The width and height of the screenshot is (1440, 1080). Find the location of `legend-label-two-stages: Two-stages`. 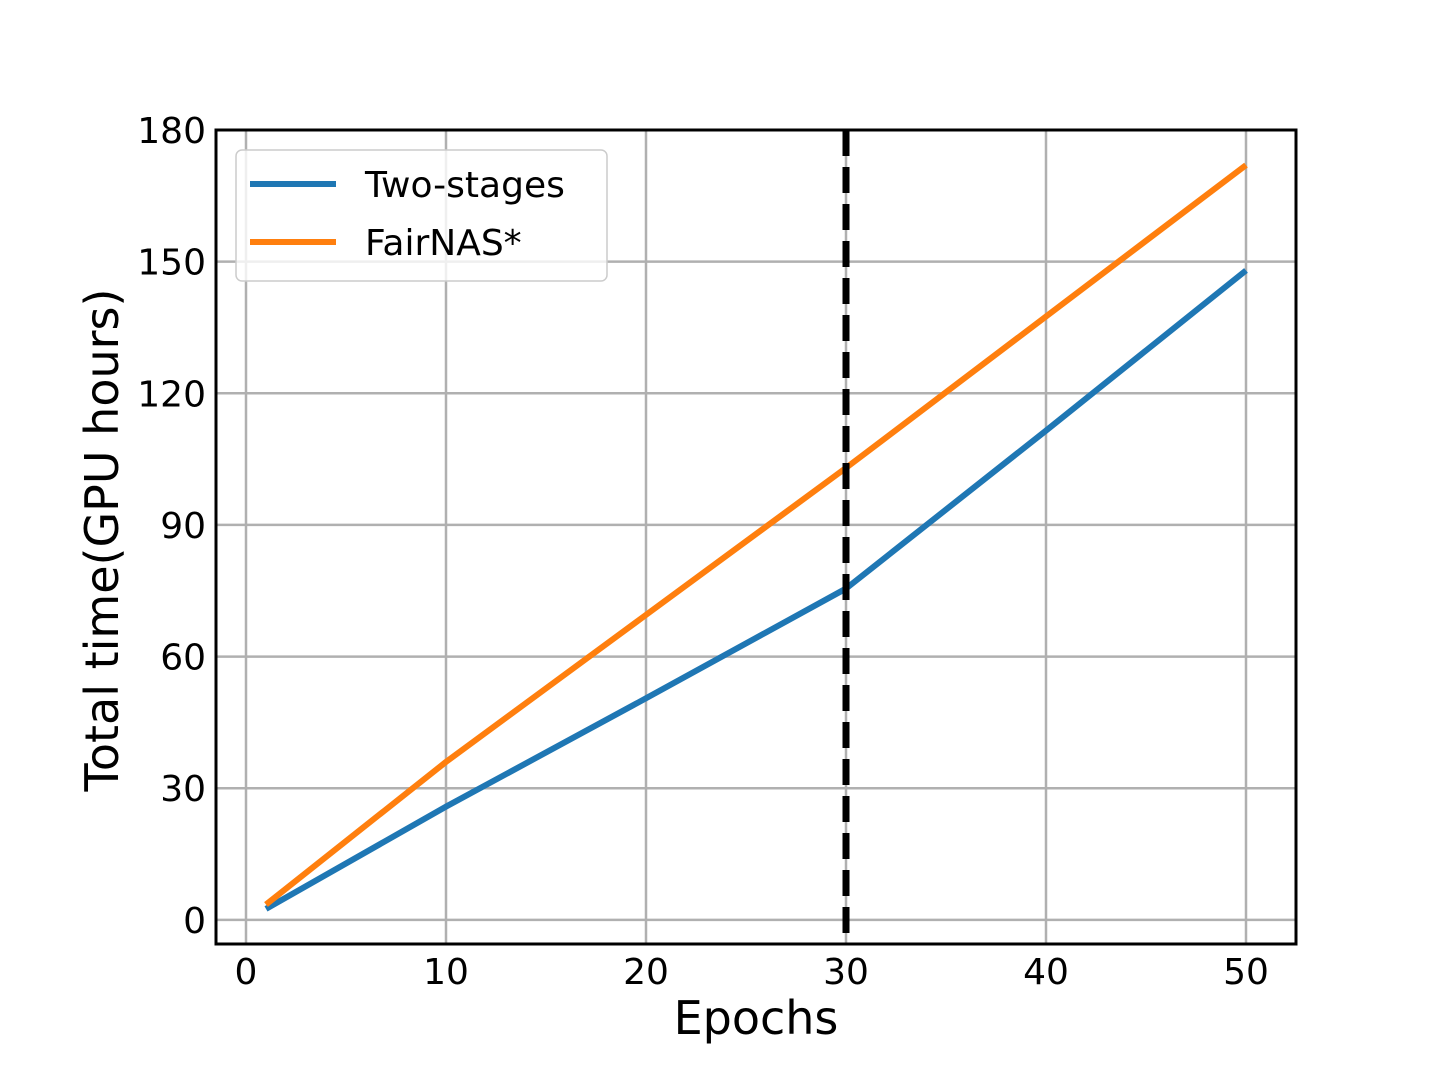

legend-label-two-stages: Two-stages is located at coordinates (464, 185).